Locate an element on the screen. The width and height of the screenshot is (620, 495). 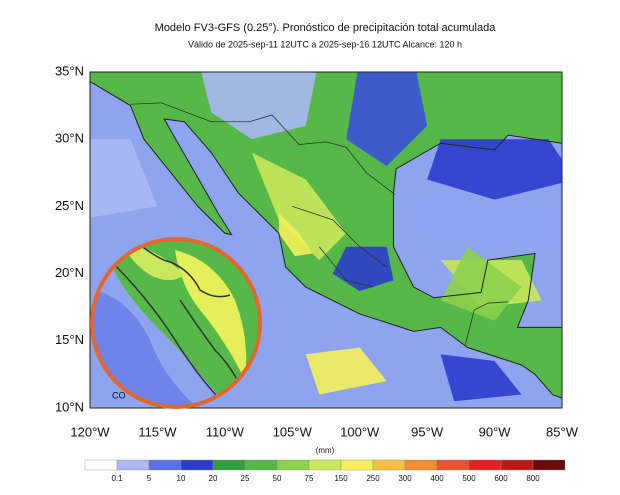
lat-label: 15°N is located at coordinates (69, 339).